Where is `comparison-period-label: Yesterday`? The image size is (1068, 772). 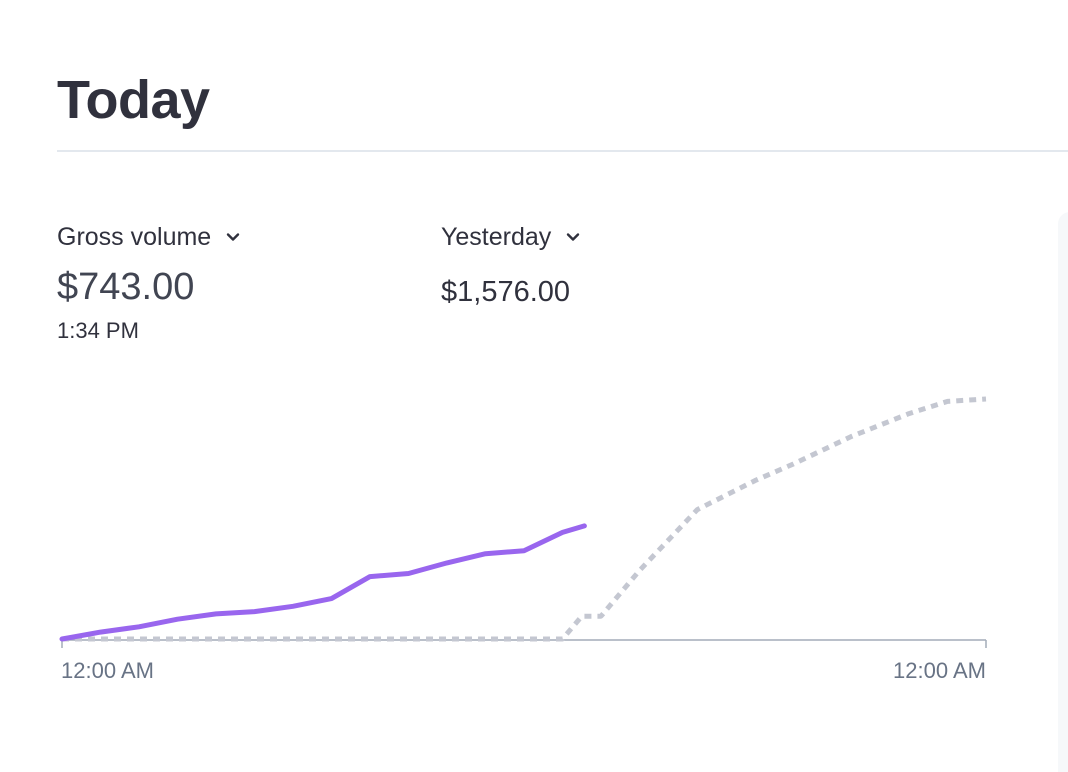
comparison-period-label: Yesterday is located at coordinates (496, 237).